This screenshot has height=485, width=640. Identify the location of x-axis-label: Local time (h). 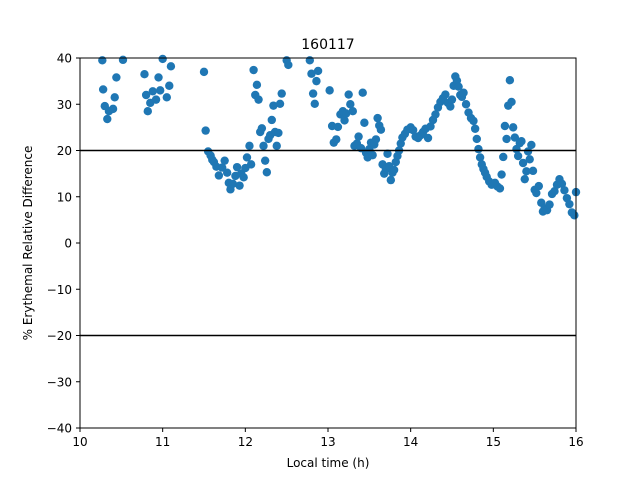
(328, 463).